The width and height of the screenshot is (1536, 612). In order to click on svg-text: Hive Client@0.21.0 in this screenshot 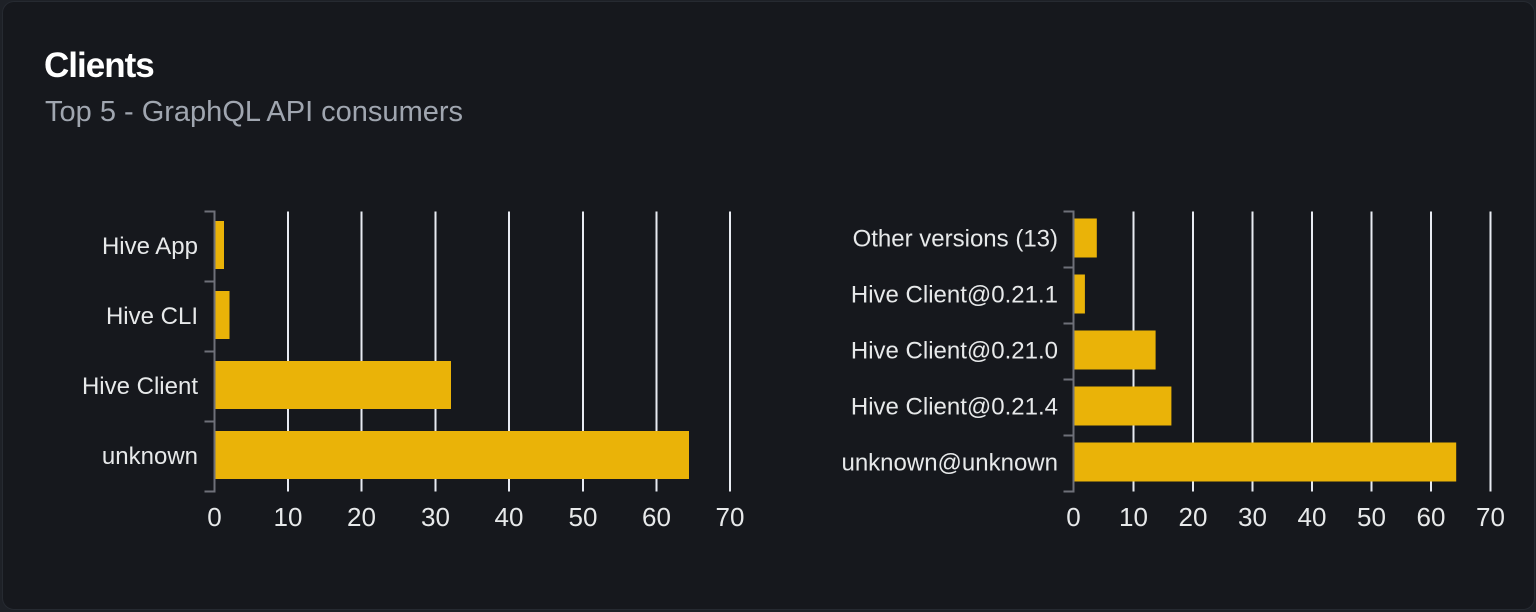, I will do `click(954, 351)`.